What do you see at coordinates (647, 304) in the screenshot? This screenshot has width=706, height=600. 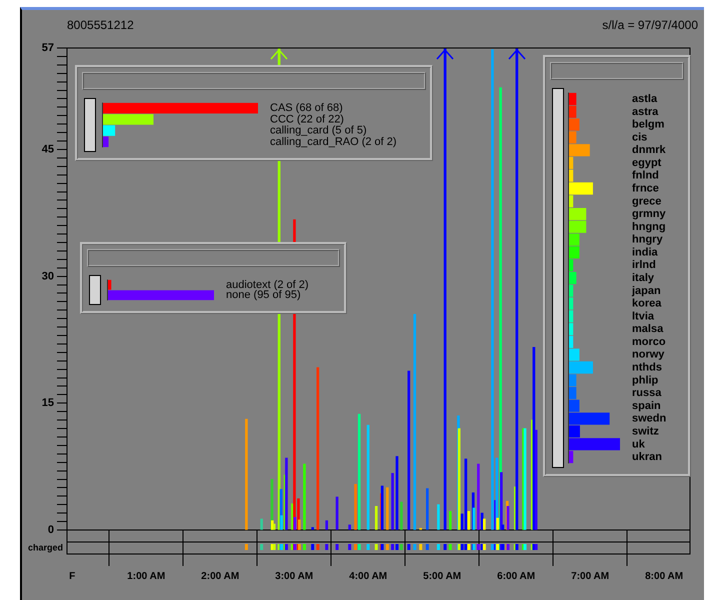 I see `y-tick-label: korea` at bounding box center [647, 304].